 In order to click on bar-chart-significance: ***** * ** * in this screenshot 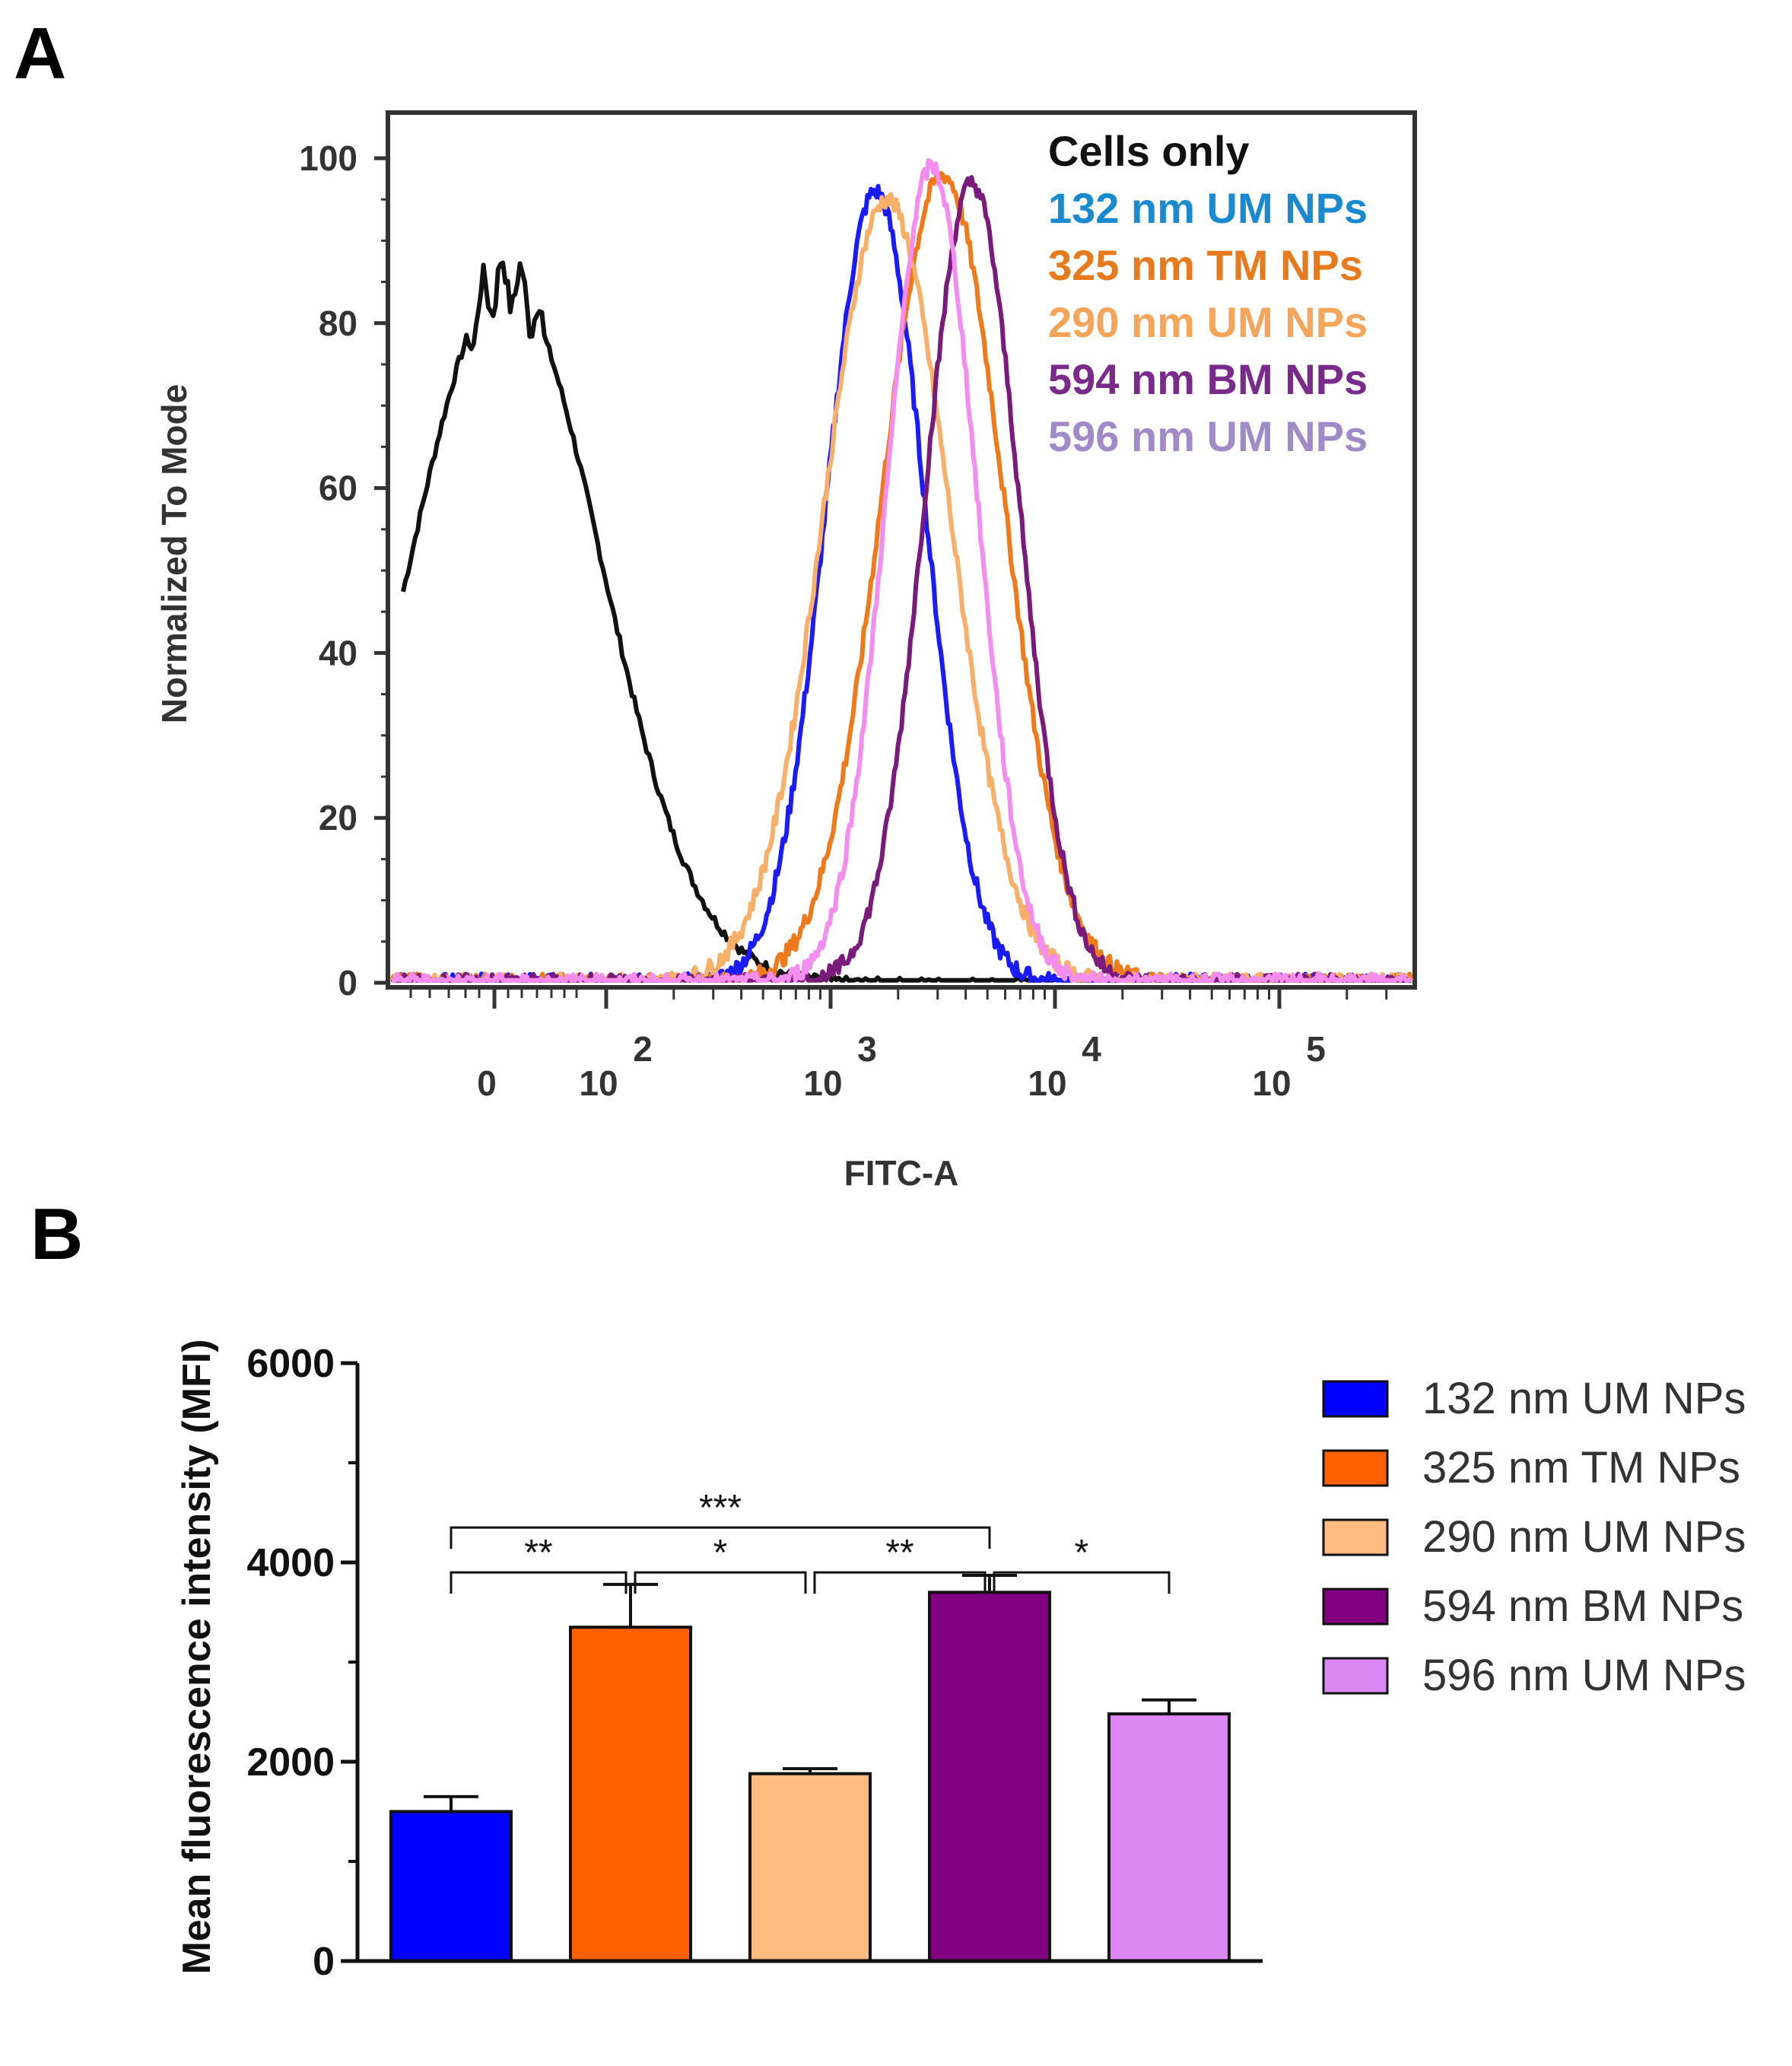, I will do `click(810, 1541)`.